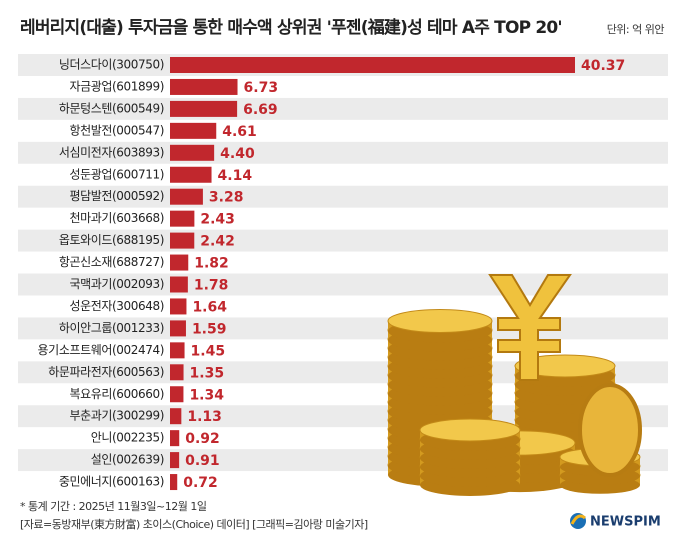 The height and width of the screenshot is (550, 680). Describe the element at coordinates (116, 284) in the screenshot. I see `category-label: 국맥과기(002093)` at that location.